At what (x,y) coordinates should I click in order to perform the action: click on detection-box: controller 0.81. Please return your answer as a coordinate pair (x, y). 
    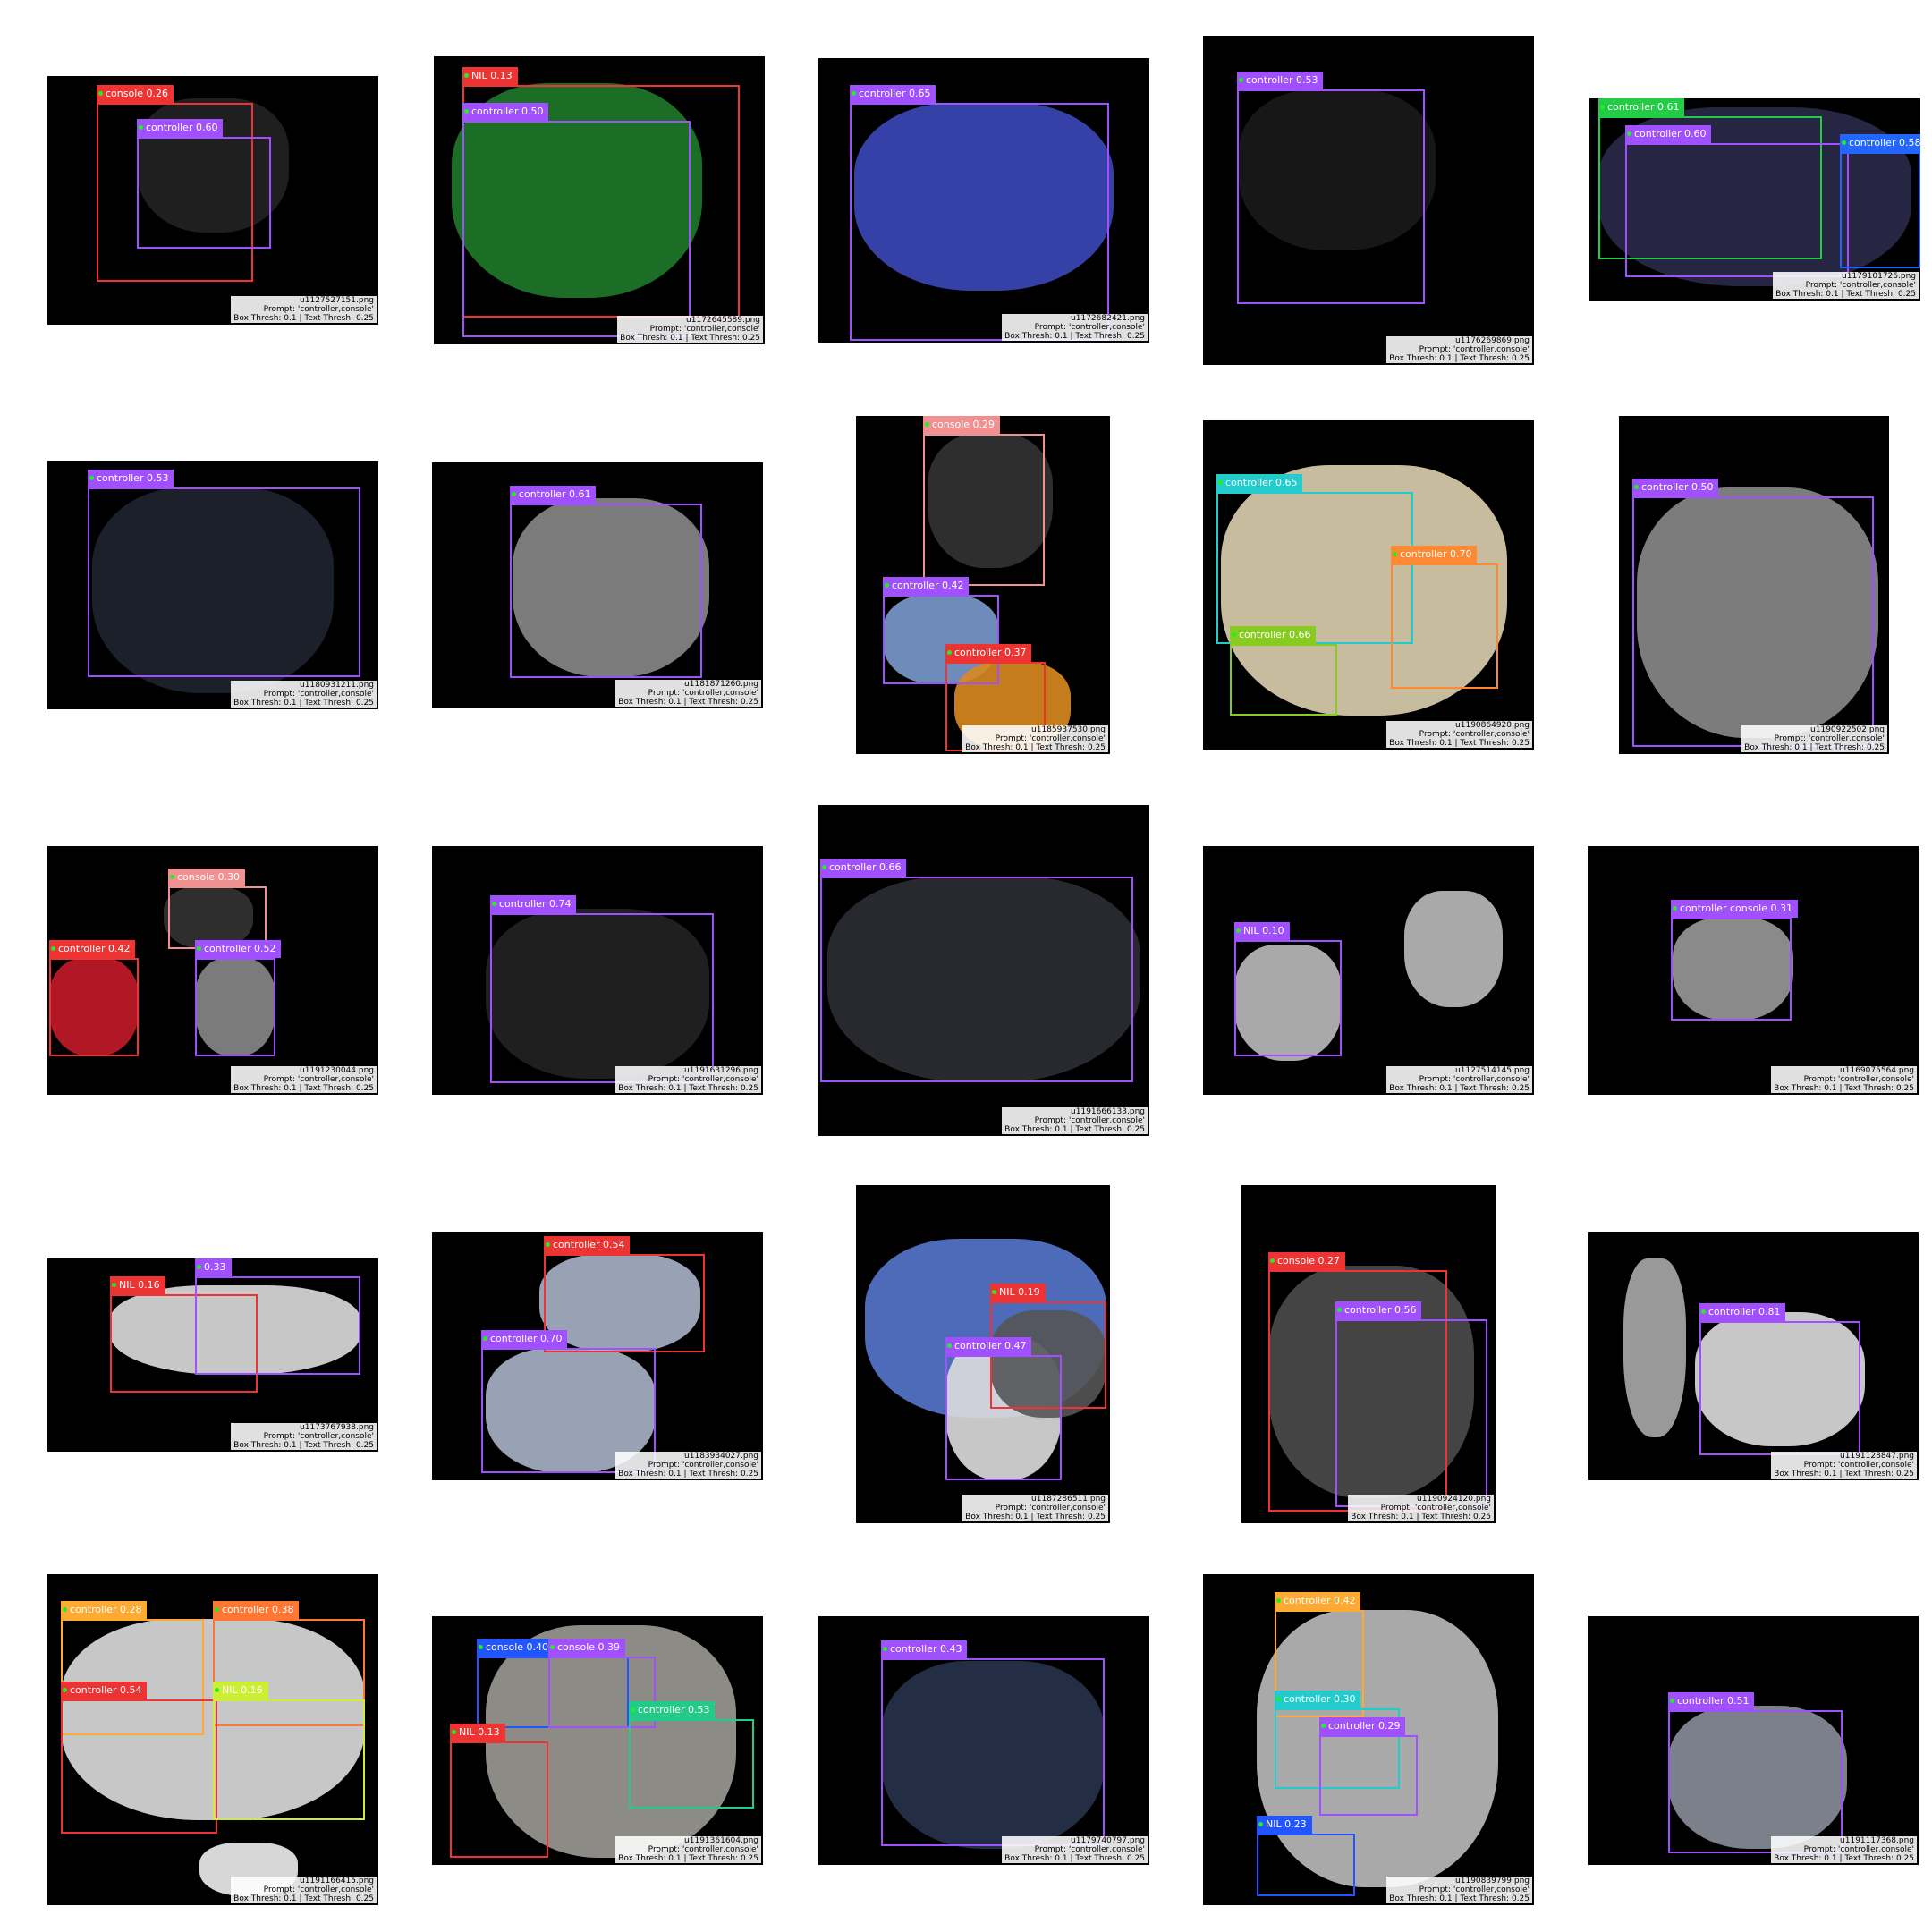
    Looking at the image, I should click on (1779, 1379).